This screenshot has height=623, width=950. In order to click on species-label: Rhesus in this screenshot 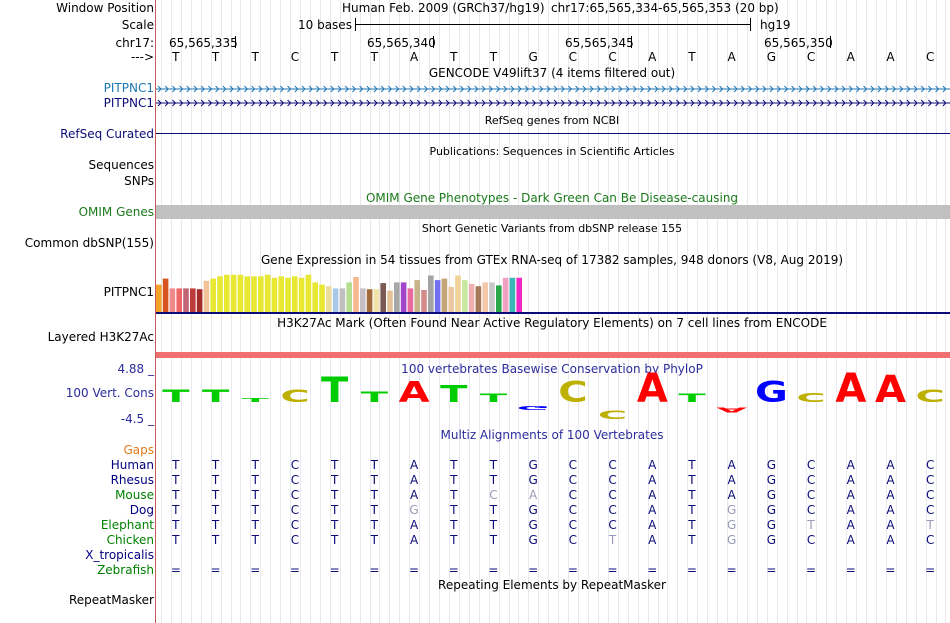, I will do `click(132, 480)`.